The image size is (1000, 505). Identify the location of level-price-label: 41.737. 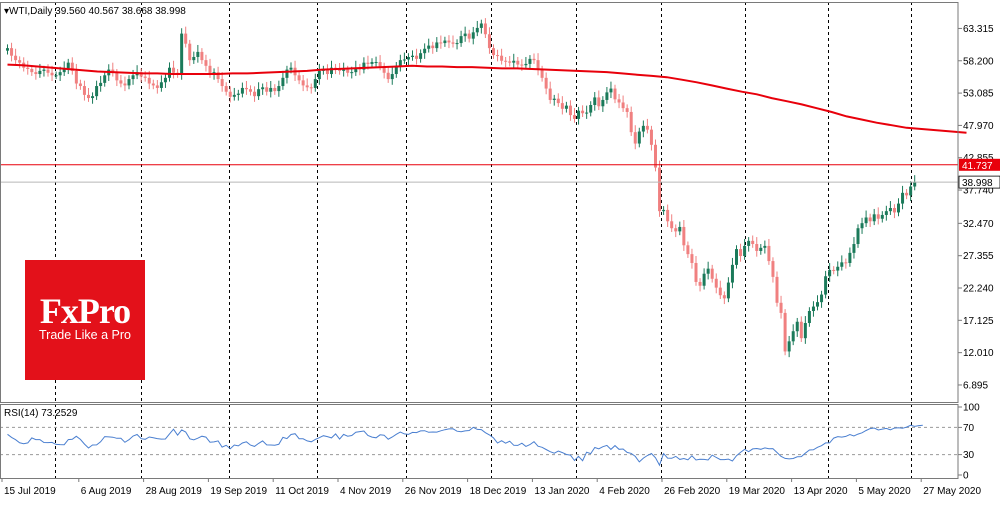
(977, 166).